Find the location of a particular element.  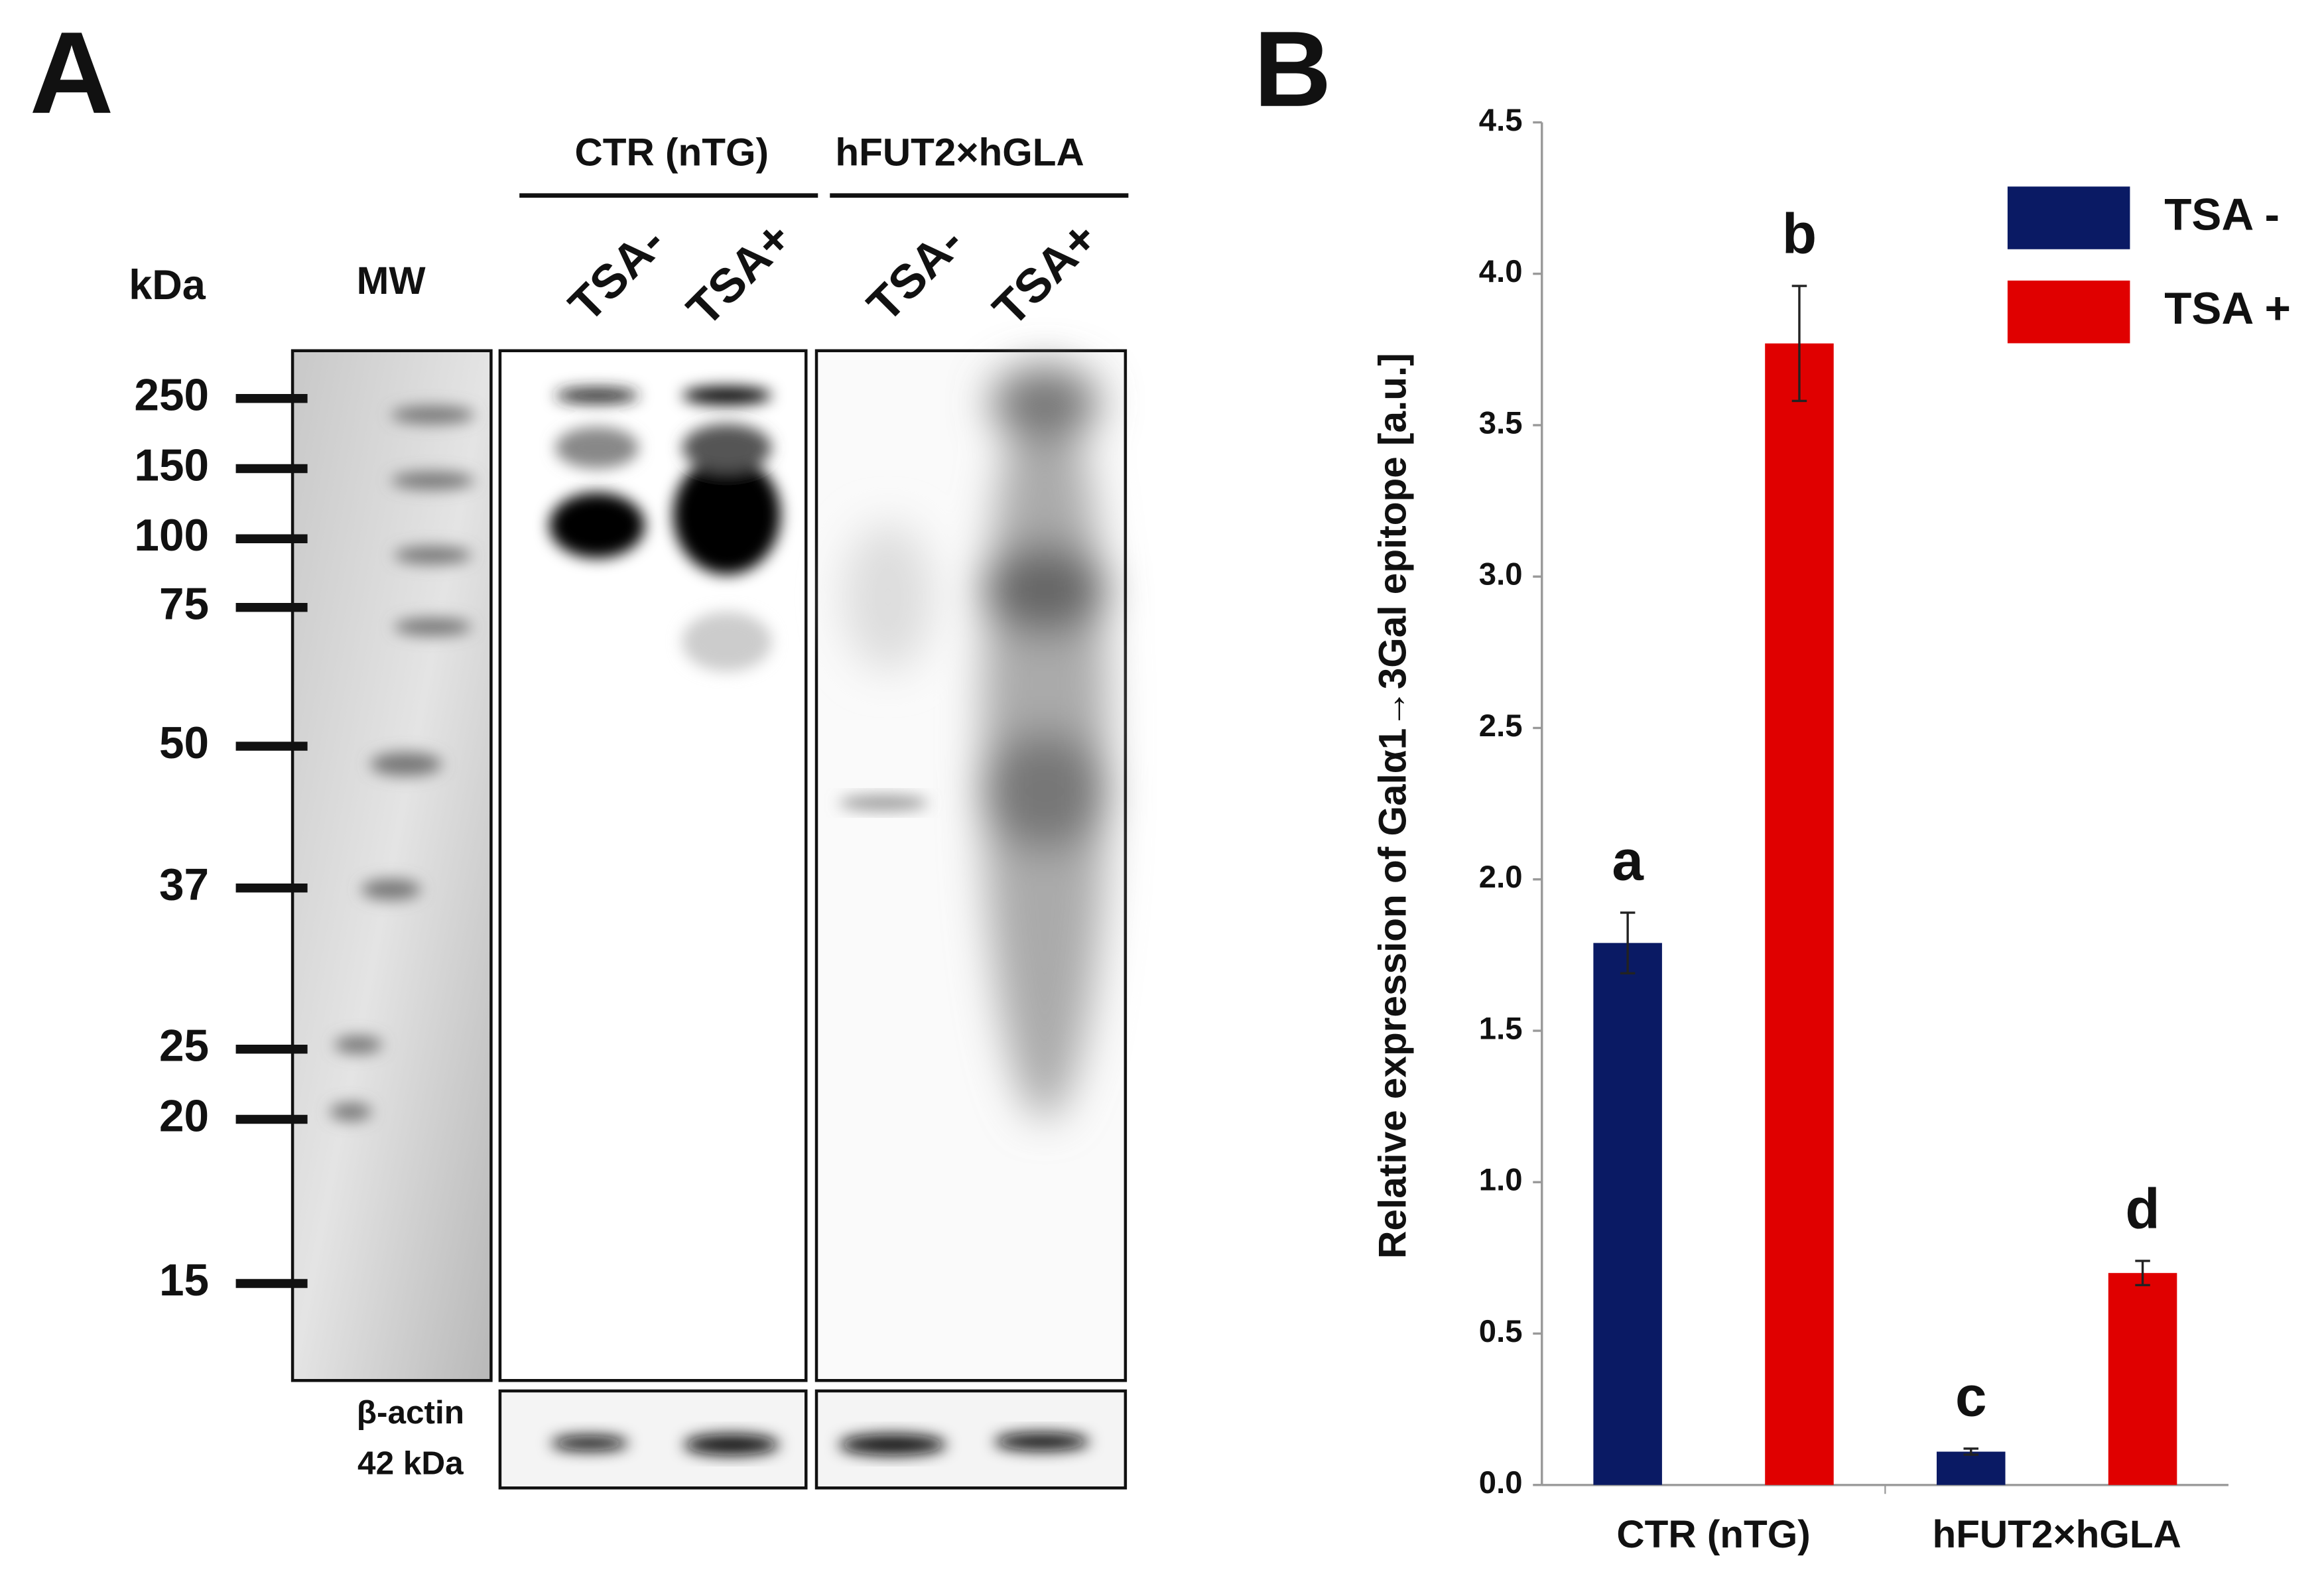

blot-band is located at coordinates (883, 803).